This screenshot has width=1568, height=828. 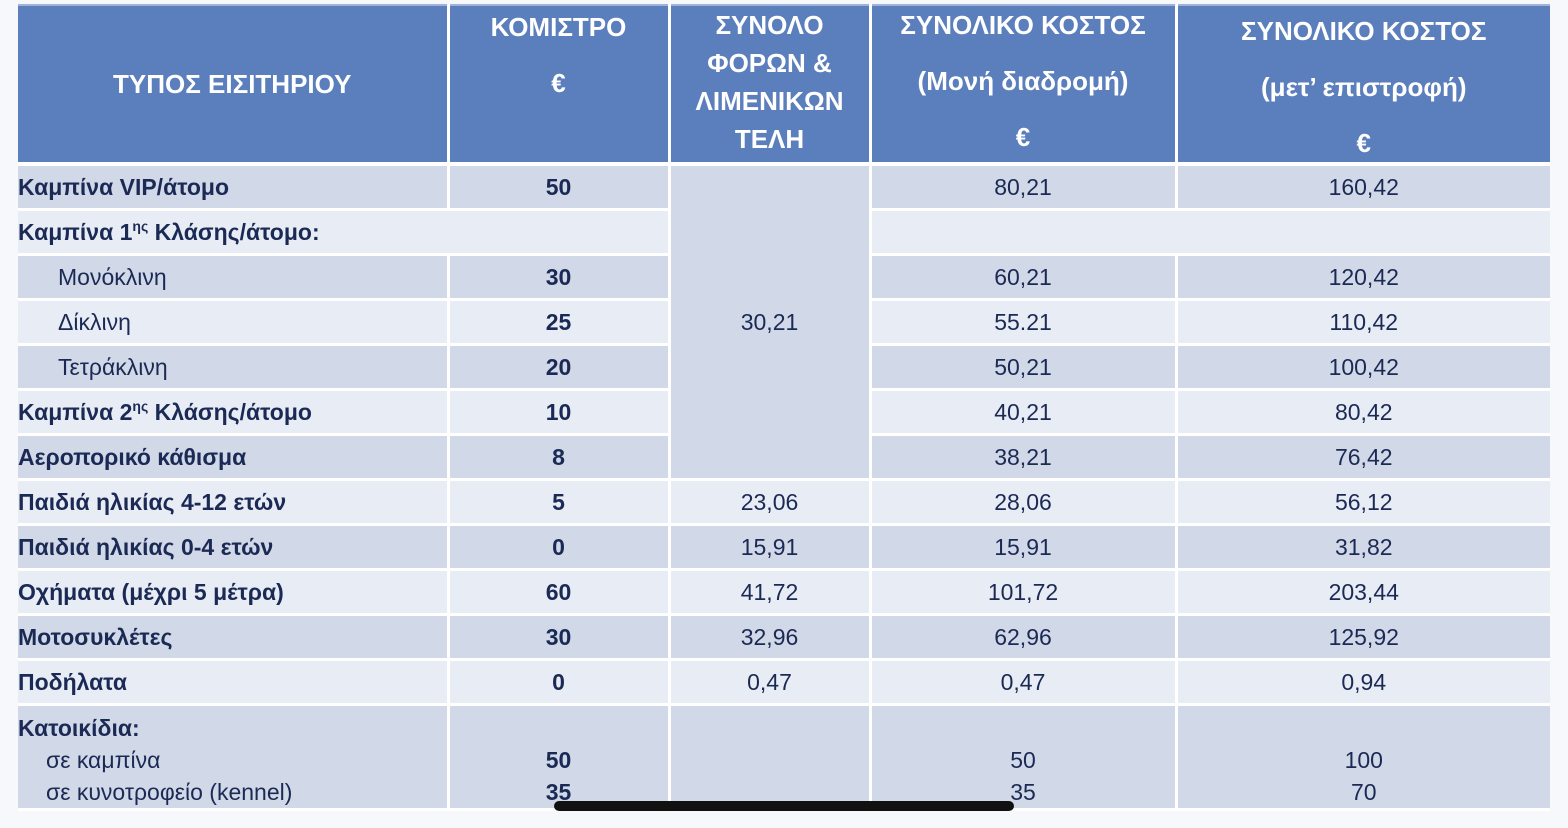 I want to click on table-row: Μοτοσυκλέτες 30 32,96 62,96 125,92, so click(x=784, y=637).